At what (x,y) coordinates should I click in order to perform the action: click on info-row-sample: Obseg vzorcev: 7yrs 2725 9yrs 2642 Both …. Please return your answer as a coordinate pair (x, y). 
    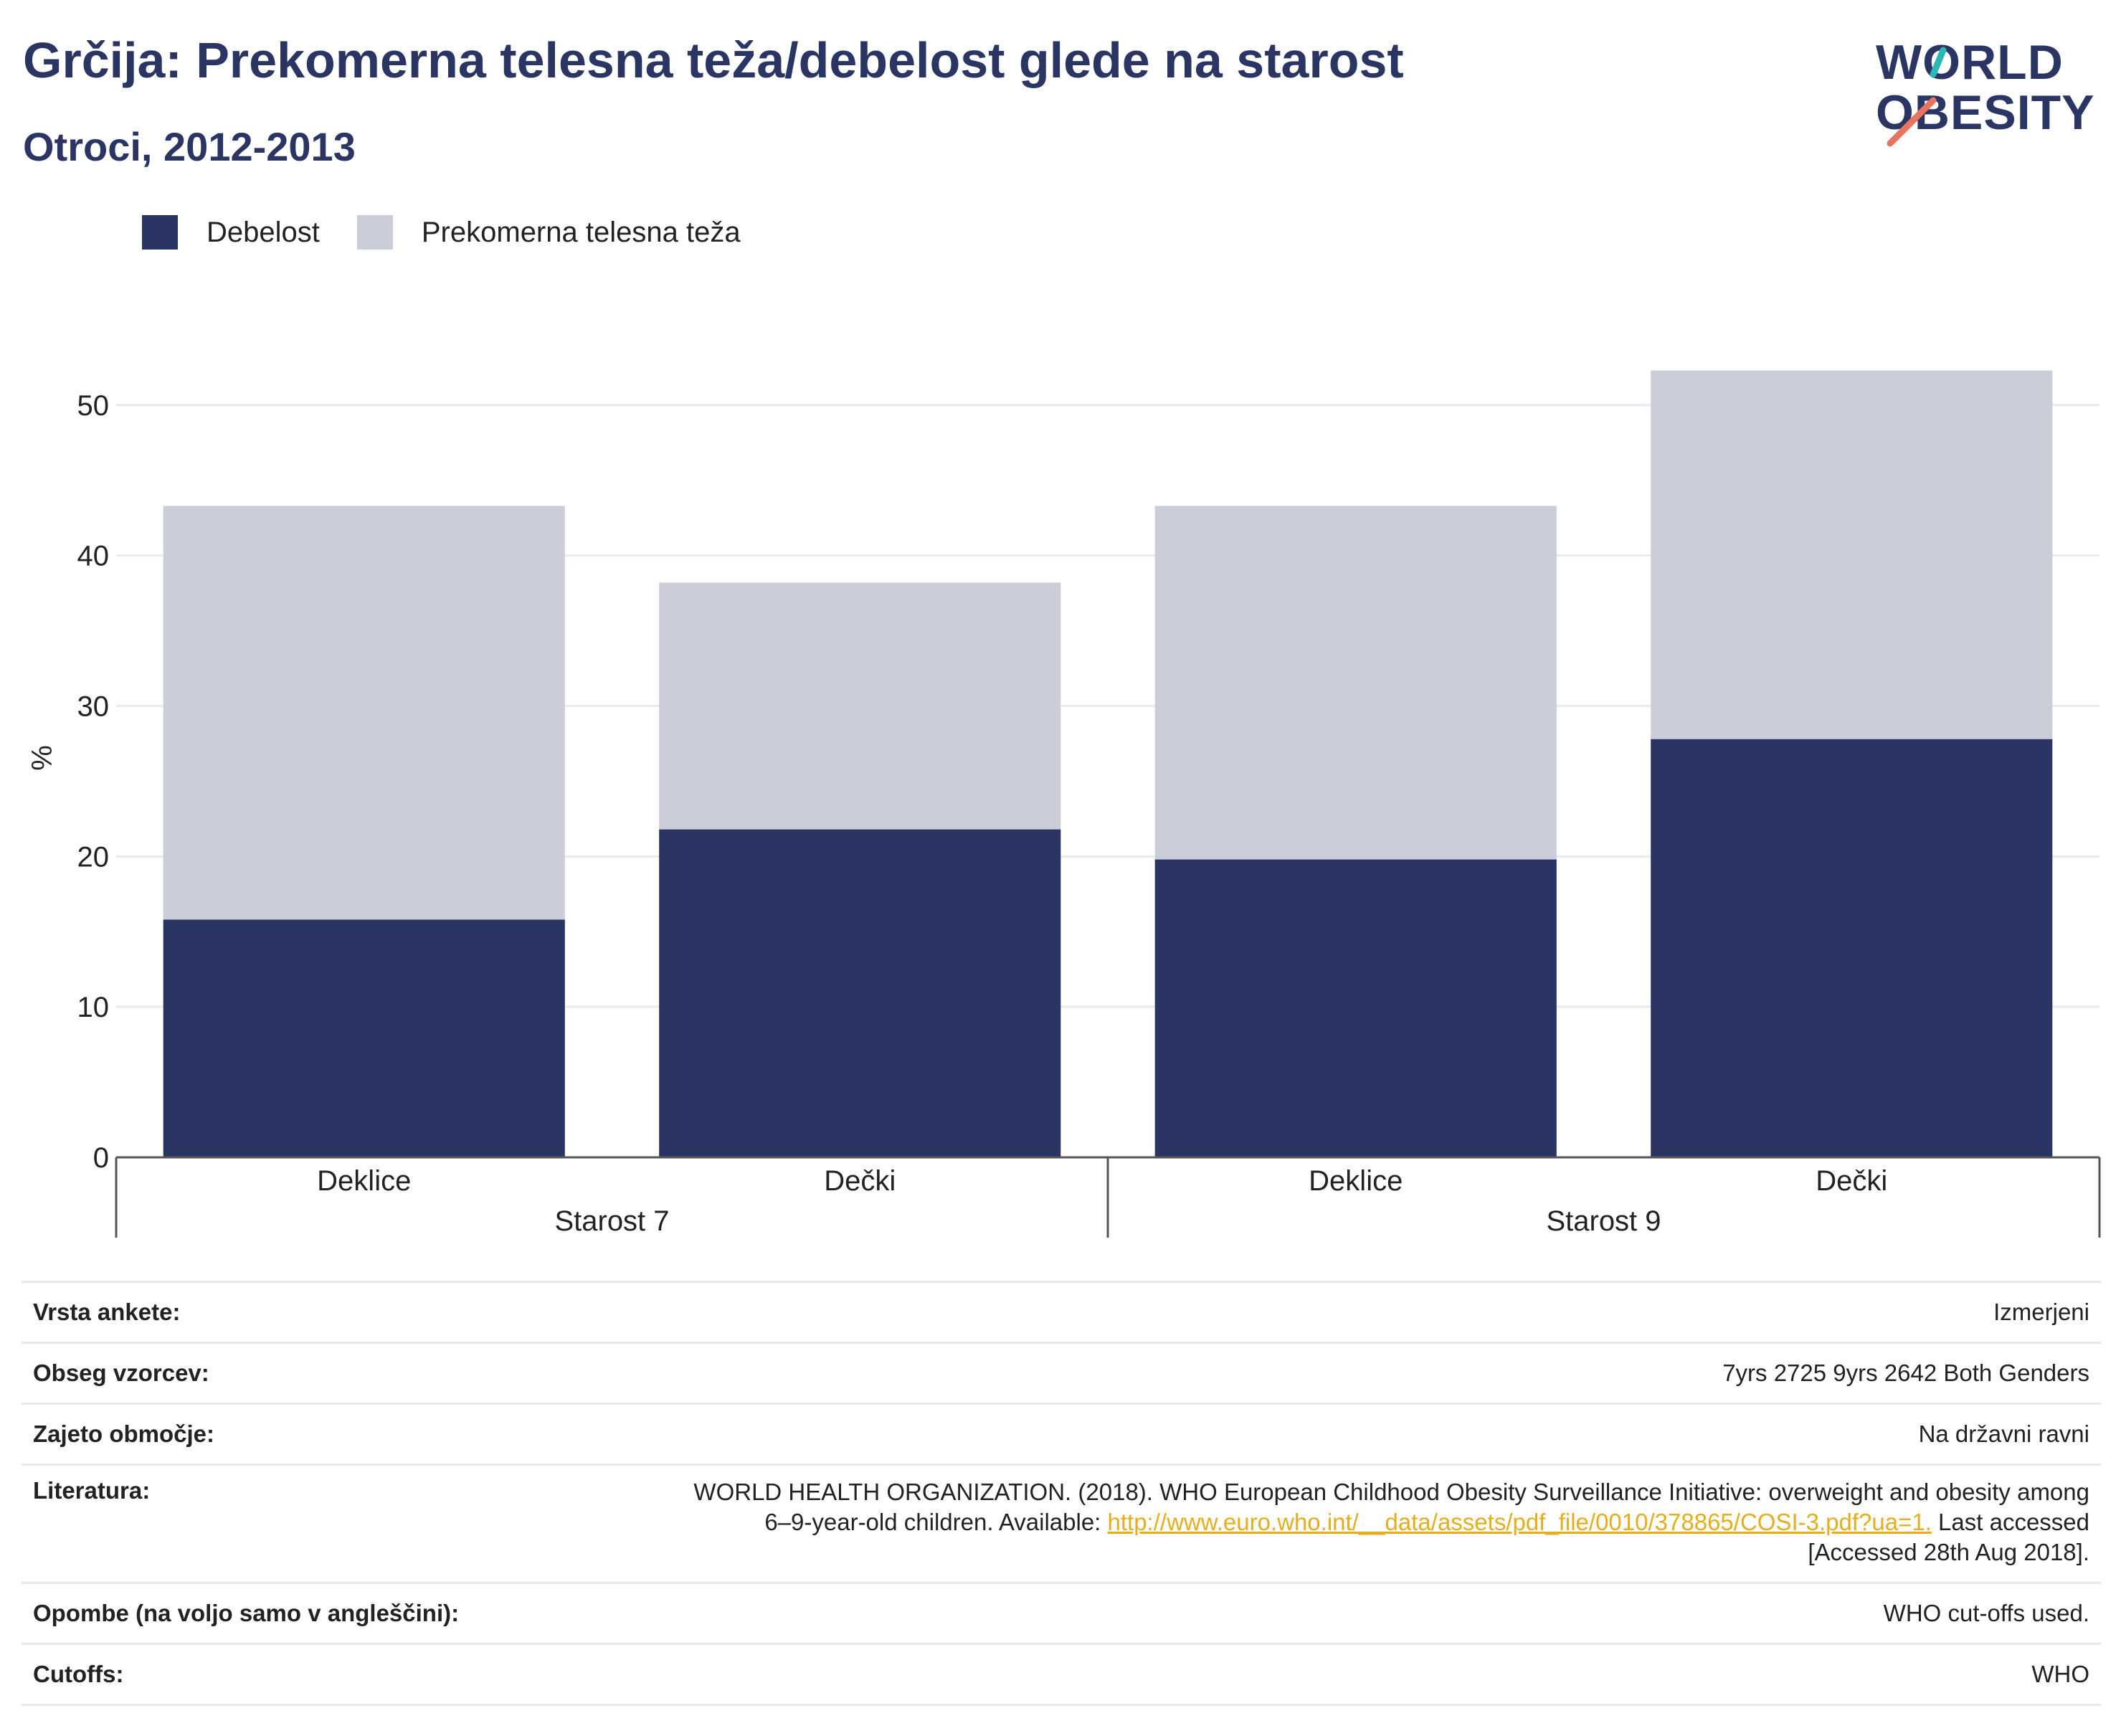
    Looking at the image, I should click on (1061, 1373).